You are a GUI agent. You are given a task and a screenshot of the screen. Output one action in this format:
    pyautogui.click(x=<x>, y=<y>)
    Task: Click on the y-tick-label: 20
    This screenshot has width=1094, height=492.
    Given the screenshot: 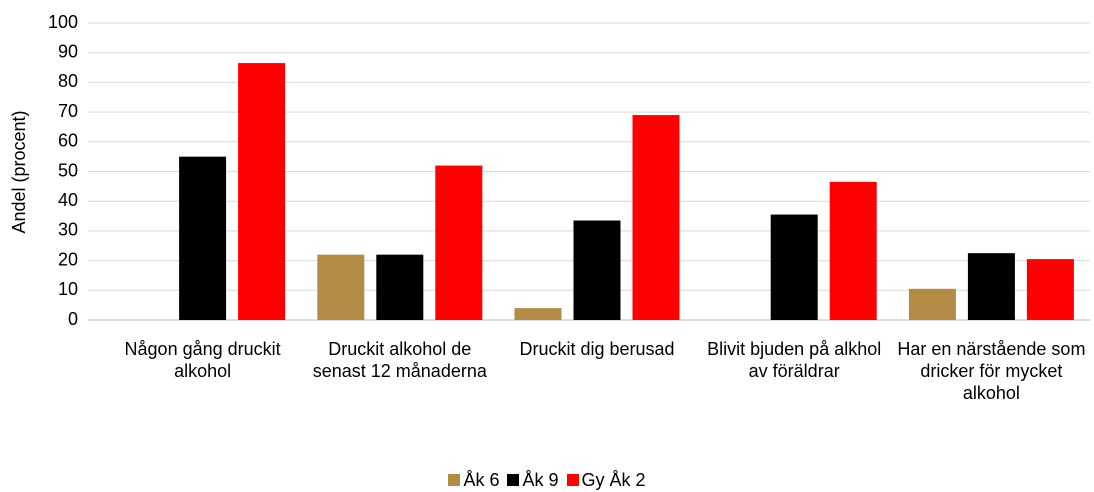 What is the action you would take?
    pyautogui.click(x=68, y=259)
    